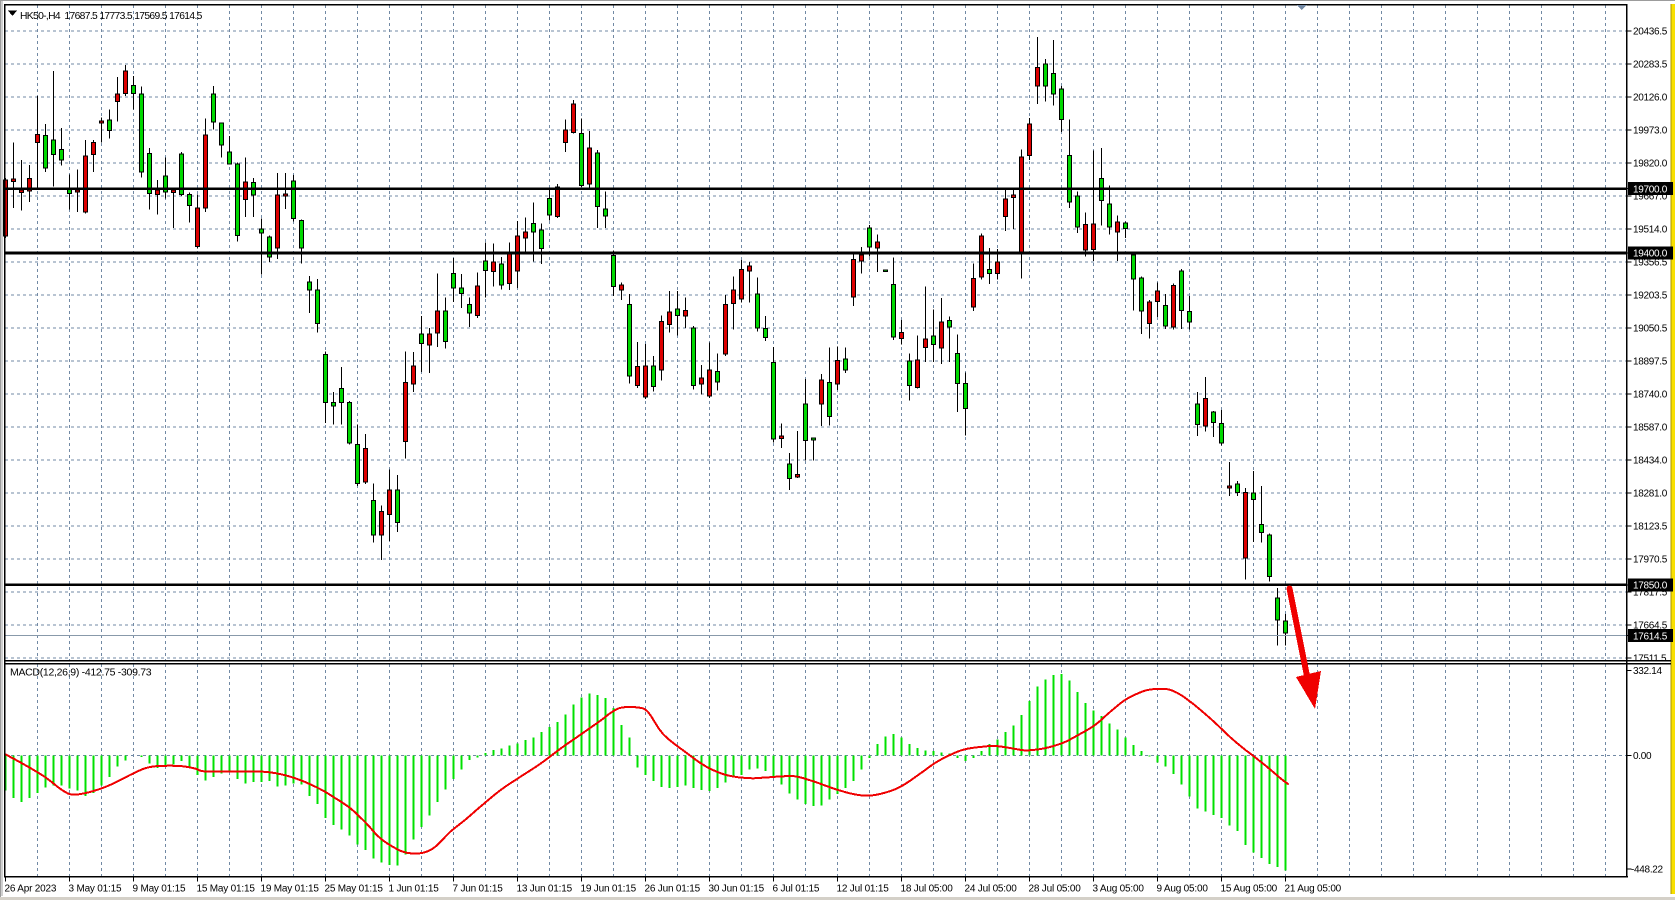 This screenshot has width=1675, height=900. Describe the element at coordinates (1650, 98) in the screenshot. I see `svg-text: 20126.0` at that location.